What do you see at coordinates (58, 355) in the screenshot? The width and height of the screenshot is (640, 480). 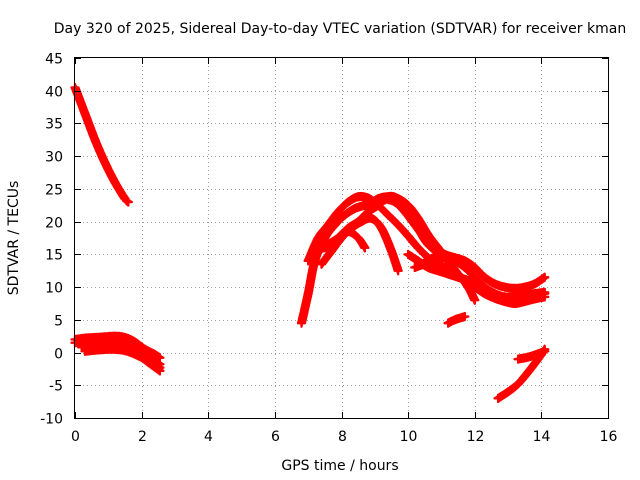 I see `y-tick-label: 0` at bounding box center [58, 355].